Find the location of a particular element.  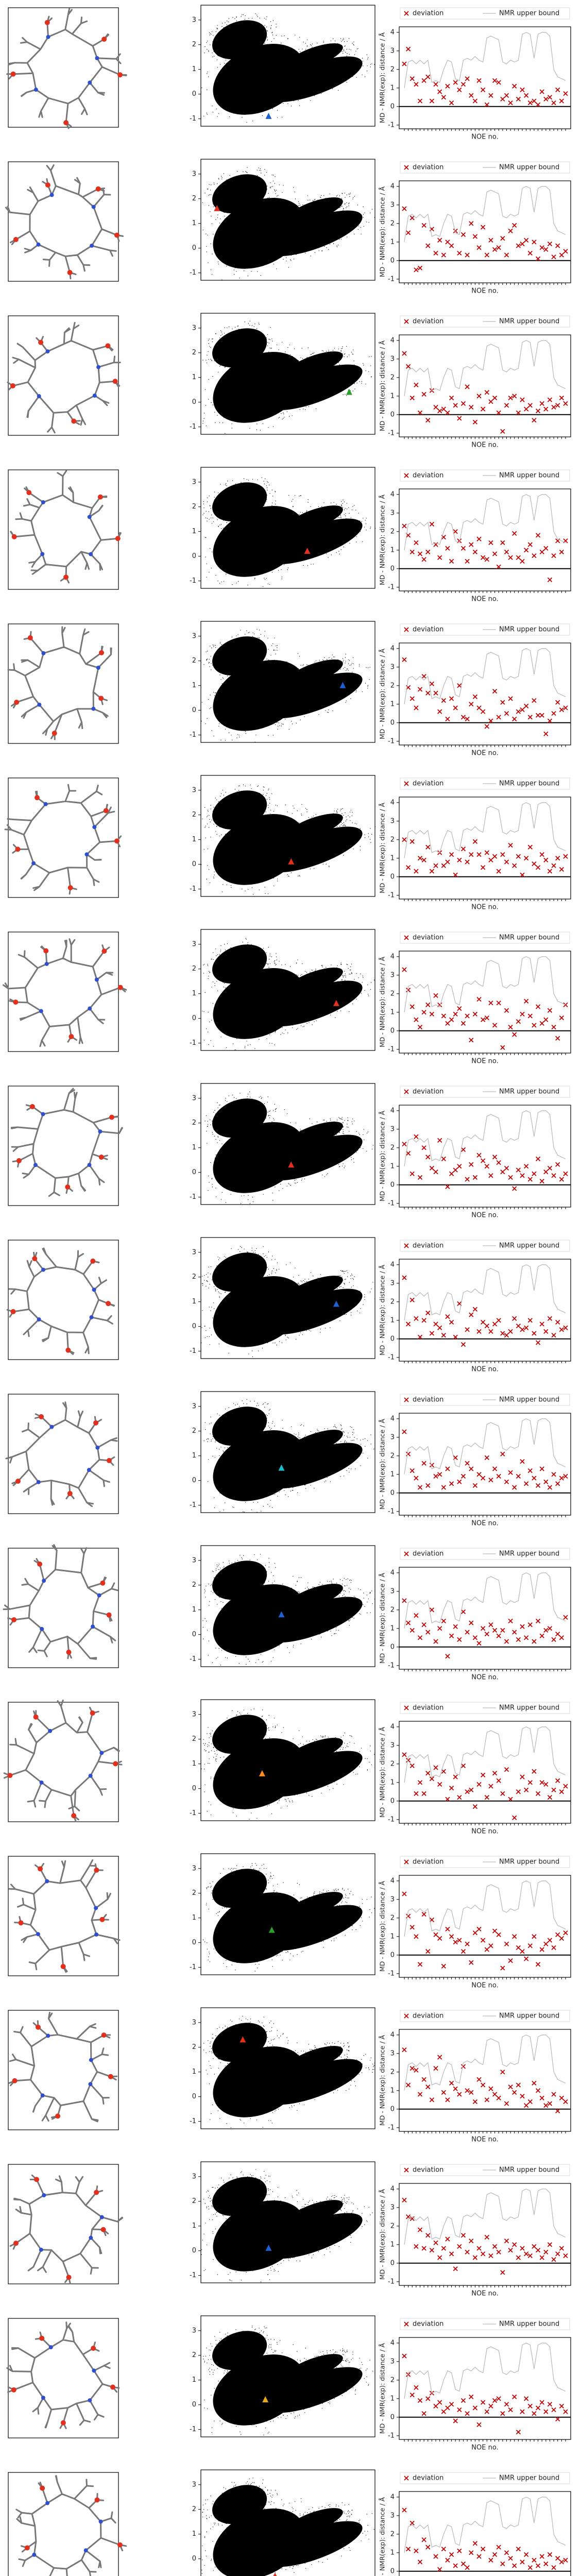

legend-label: deviation is located at coordinates (428, 322).